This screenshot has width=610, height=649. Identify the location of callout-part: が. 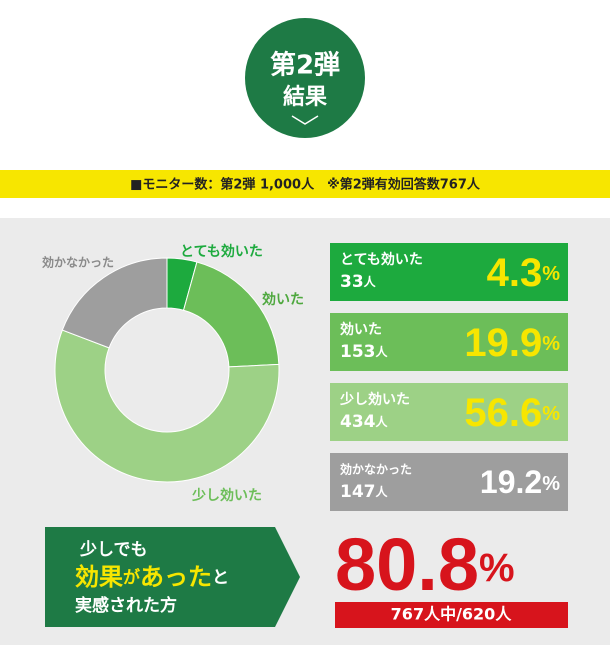
(131, 577).